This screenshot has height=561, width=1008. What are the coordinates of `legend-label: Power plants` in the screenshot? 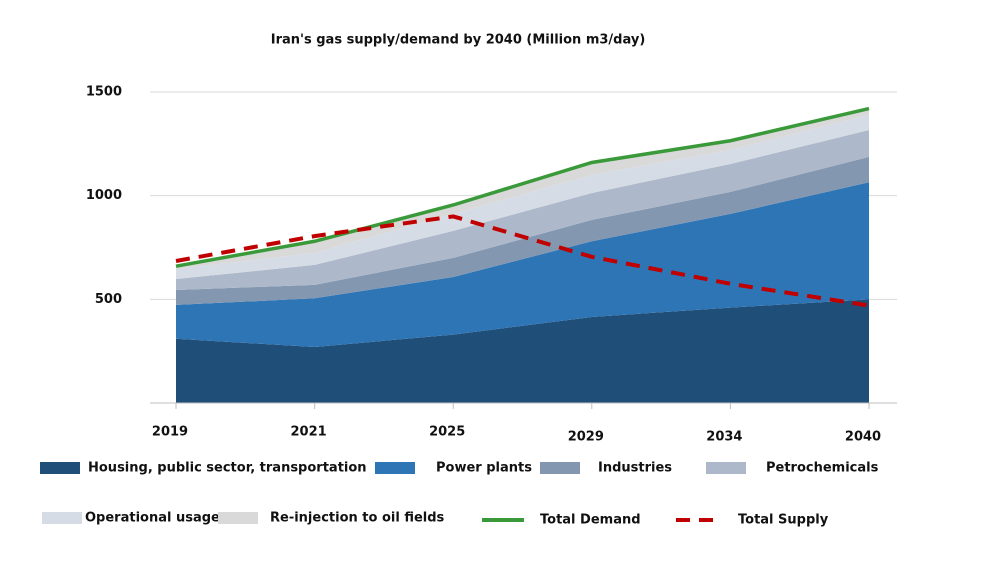 It's located at (484, 468).